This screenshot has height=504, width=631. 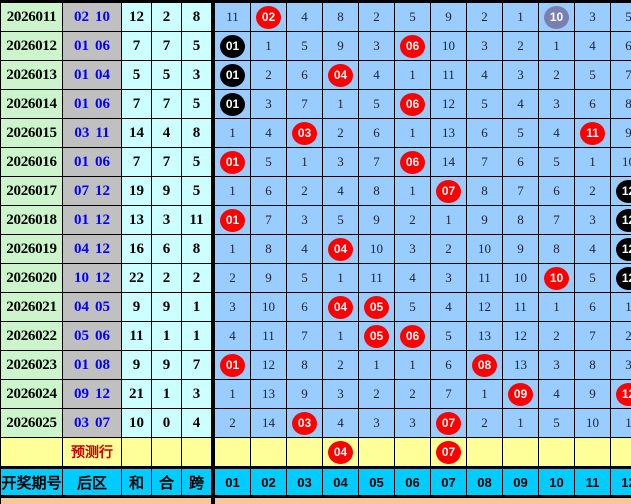 What do you see at coordinates (448, 191) in the screenshot?
I see `ball-marker-red: 07` at bounding box center [448, 191].